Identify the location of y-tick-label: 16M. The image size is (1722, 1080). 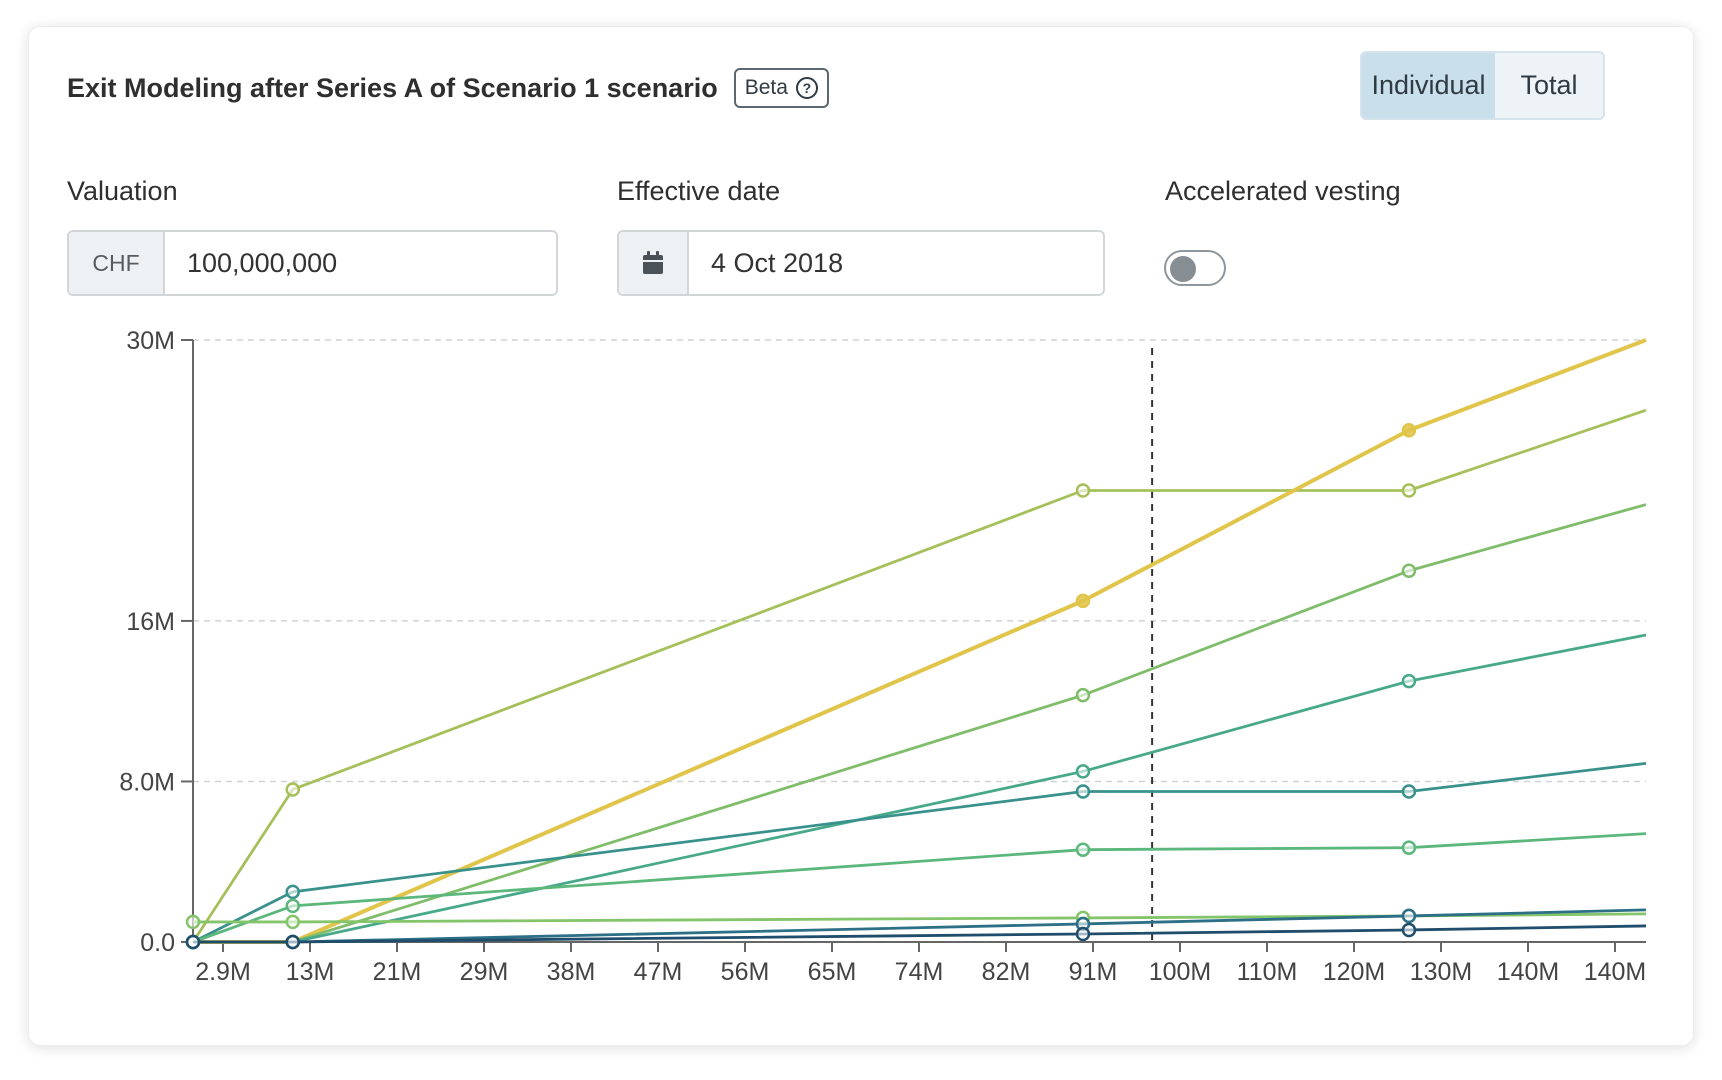
(150, 622).